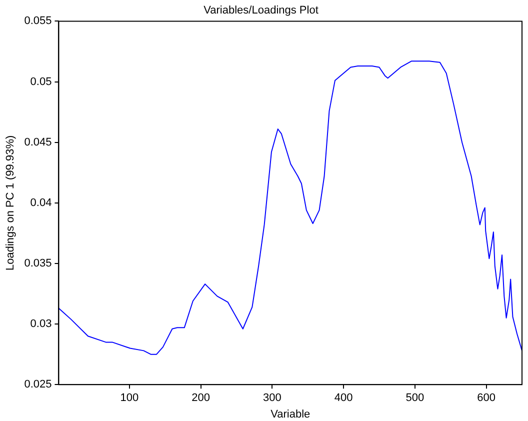 The width and height of the screenshot is (528, 421). What do you see at coordinates (290, 414) in the screenshot?
I see `x-axis-title: Variable` at bounding box center [290, 414].